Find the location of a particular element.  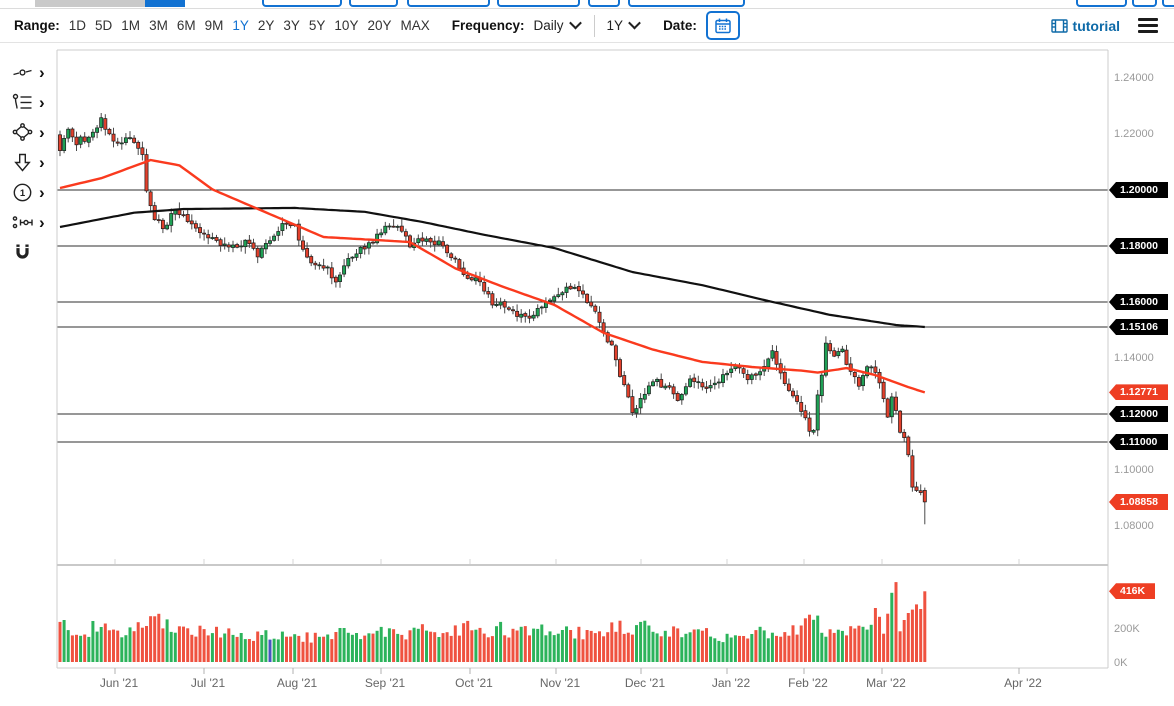

menu-icon is located at coordinates (1148, 25).